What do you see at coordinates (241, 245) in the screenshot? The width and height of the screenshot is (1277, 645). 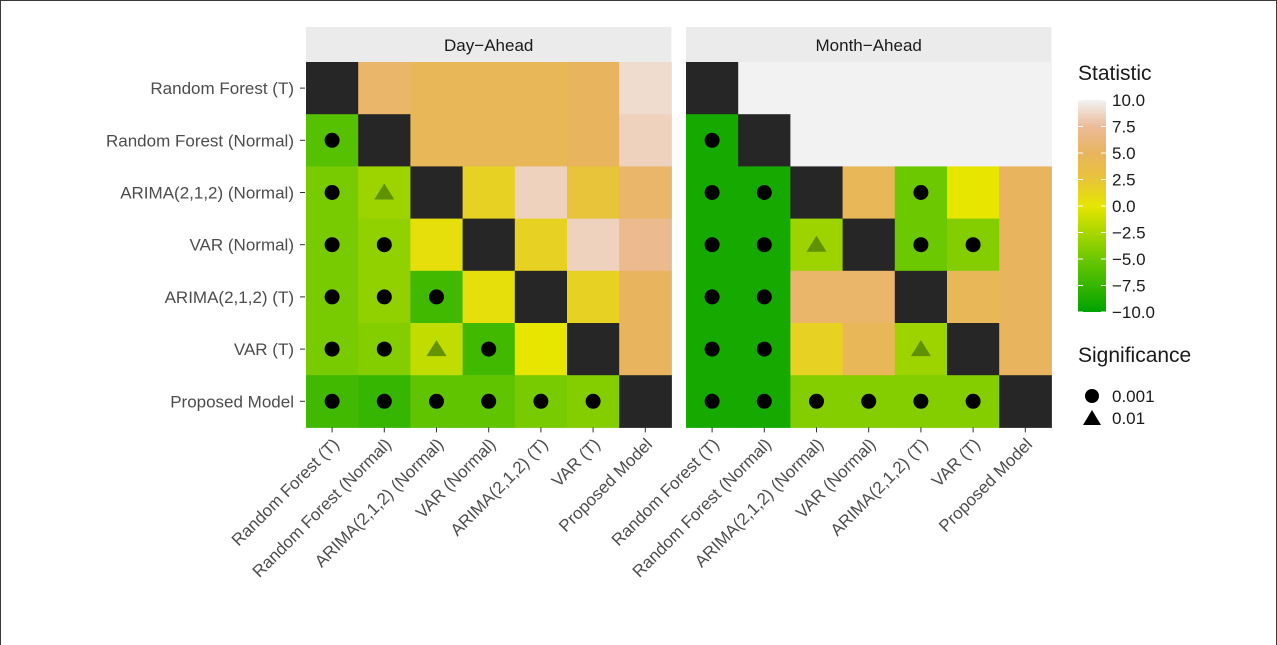 I see `y-tick-label: VAR (Normal)` at bounding box center [241, 245].